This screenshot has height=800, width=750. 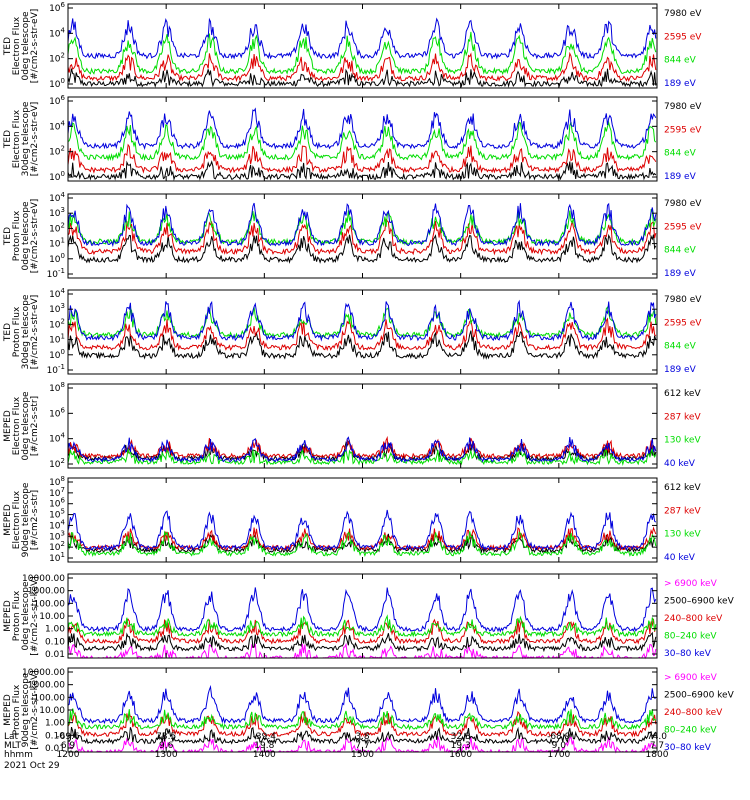 What do you see at coordinates (691, 678) in the screenshot?
I see `legend-label: > 6900 keV` at bounding box center [691, 678].